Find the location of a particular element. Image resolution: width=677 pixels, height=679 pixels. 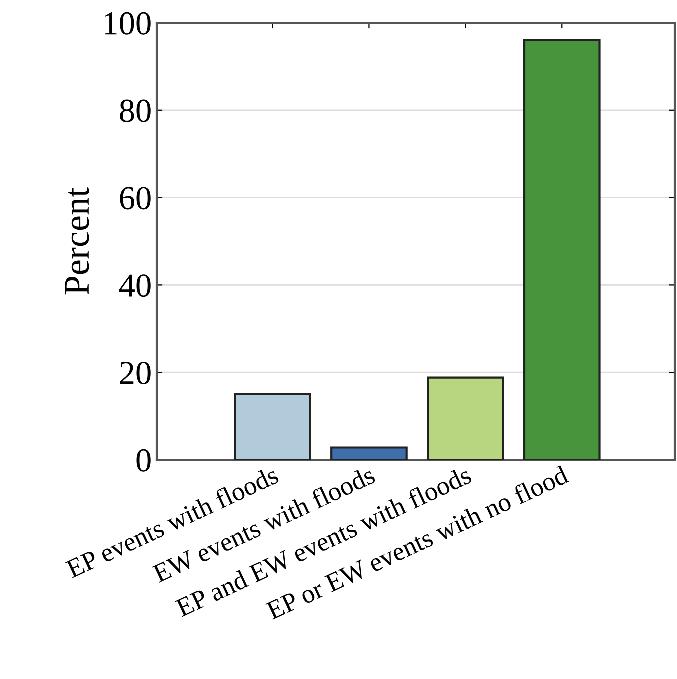

y-tick-label: 80 is located at coordinates (135, 111).